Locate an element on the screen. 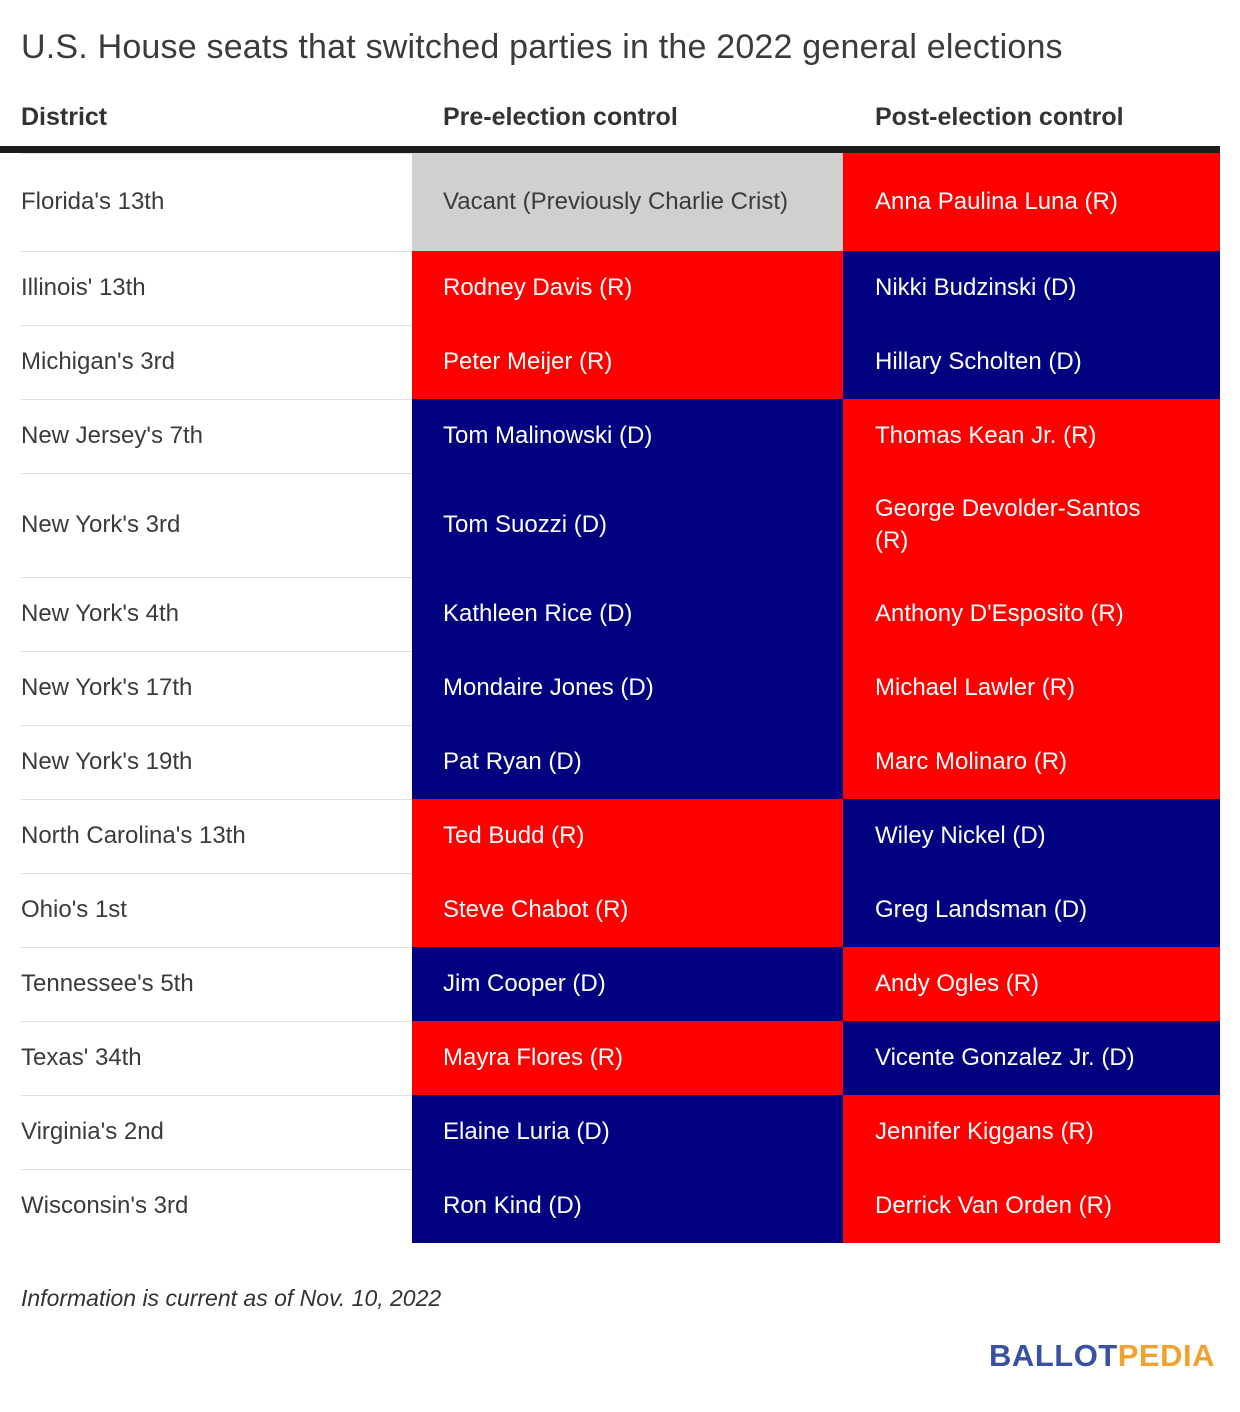 This screenshot has height=1412, width=1240. district-cell: Wisconsin's 3rd is located at coordinates (206, 1206).